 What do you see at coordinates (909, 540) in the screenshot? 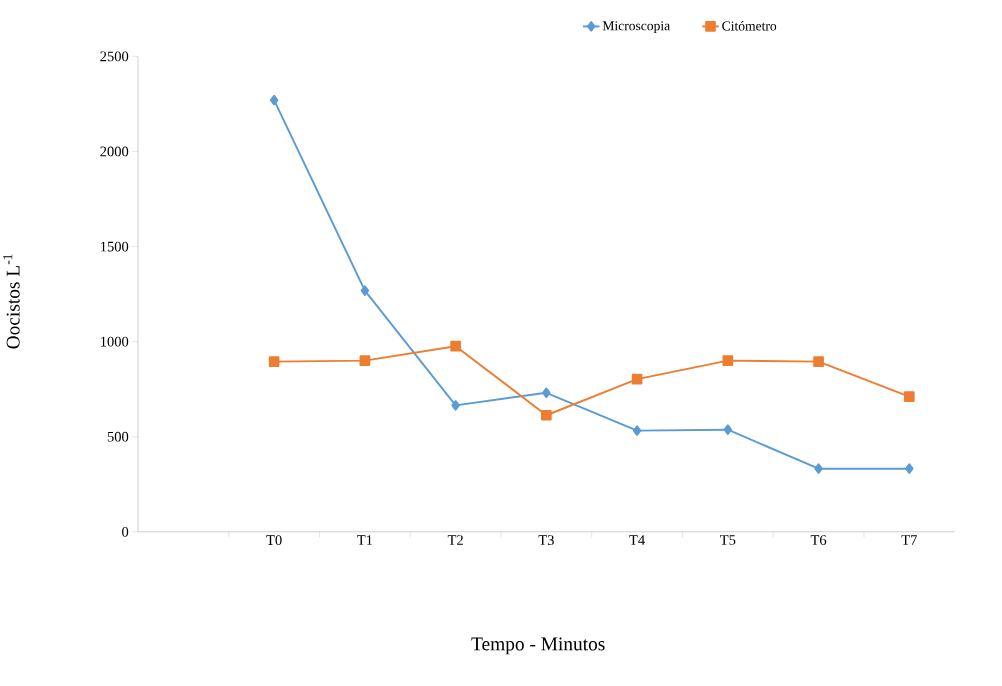
I see `x-tick-label: T7` at bounding box center [909, 540].